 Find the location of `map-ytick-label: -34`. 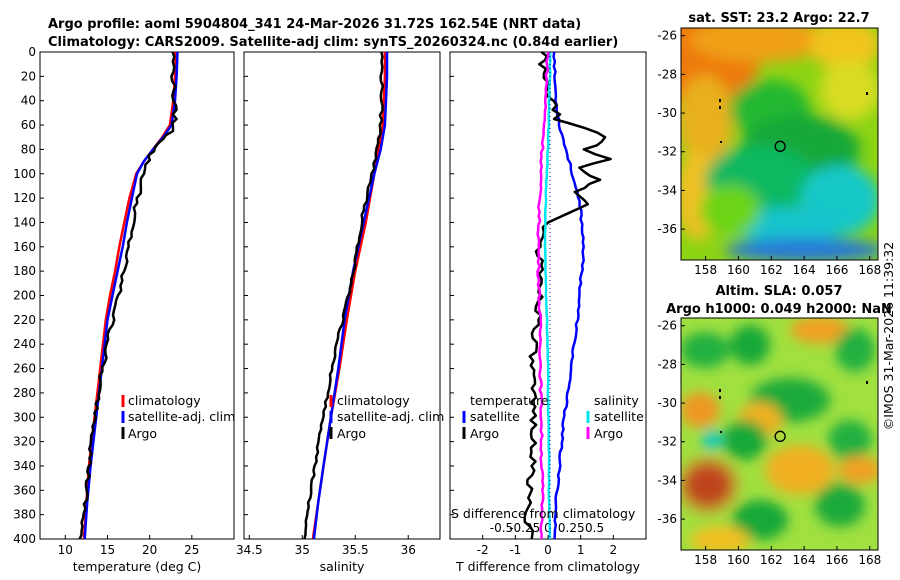

map-ytick-label: -34 is located at coordinates (667, 480).